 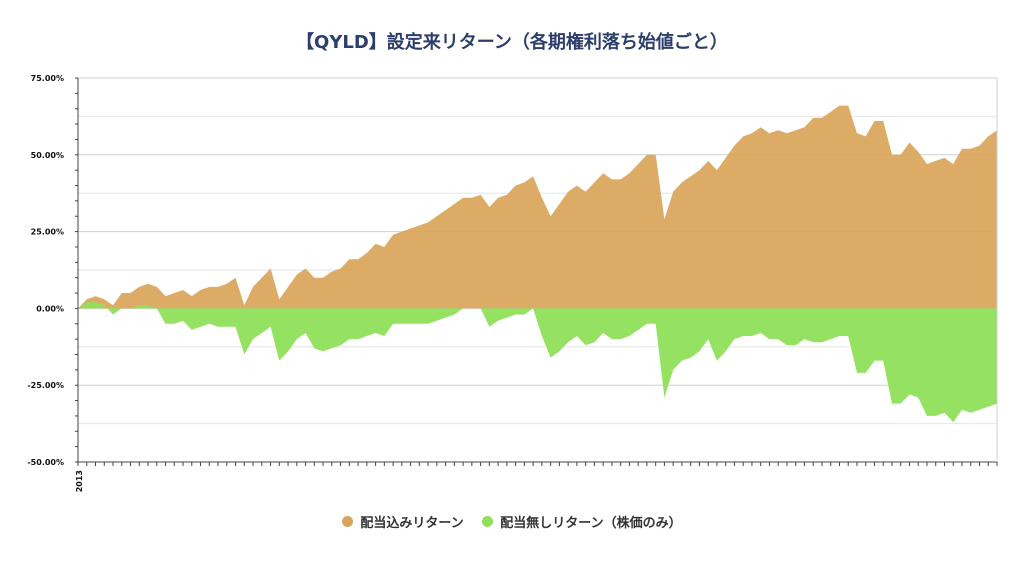 What do you see at coordinates (591, 523) in the screenshot?
I see `legend-label-price-only: 配当無しリターン（株価のみ）` at bounding box center [591, 523].